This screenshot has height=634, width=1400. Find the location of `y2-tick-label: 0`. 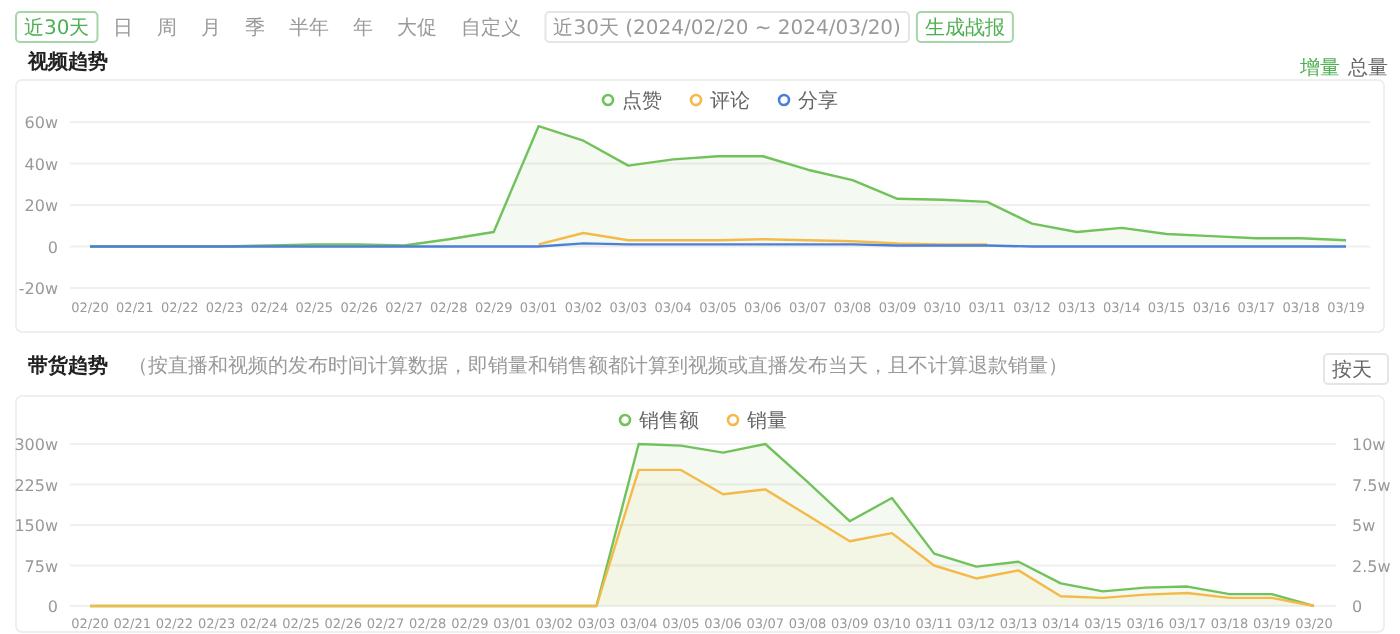

y2-tick-label: 0 is located at coordinates (1357, 607).